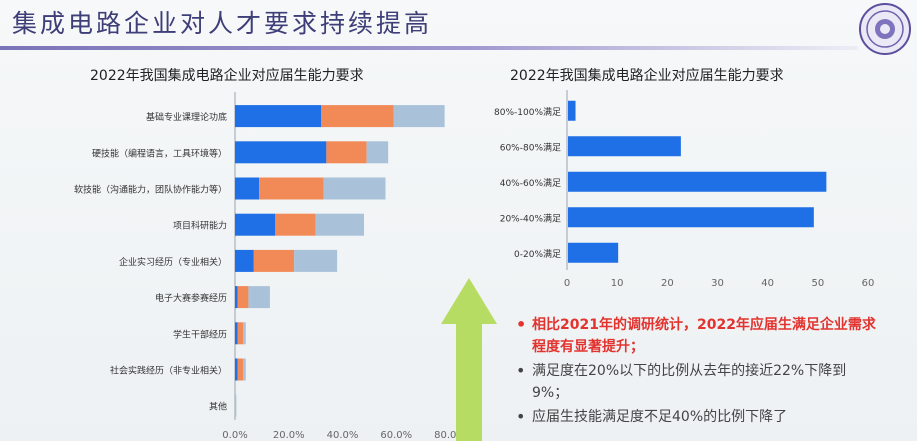  I want to click on chart1-category-label: 基础专业课理论功底, so click(186, 117).